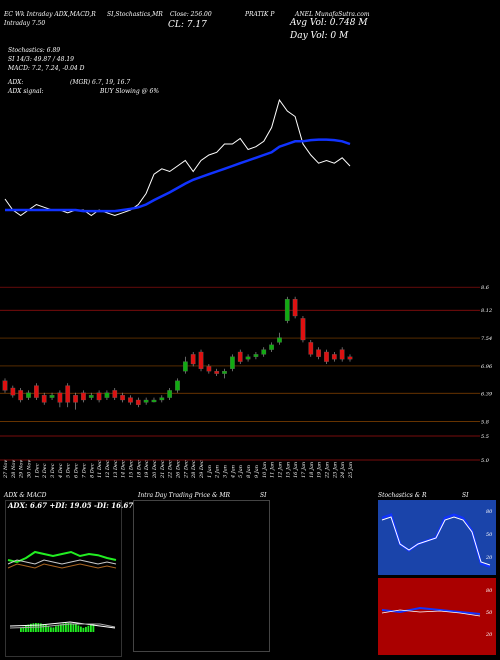 The image size is (500, 660). Describe the element at coordinates (273, 470) in the screenshot. I see `x-axis-label: 11 Jan` at that location.